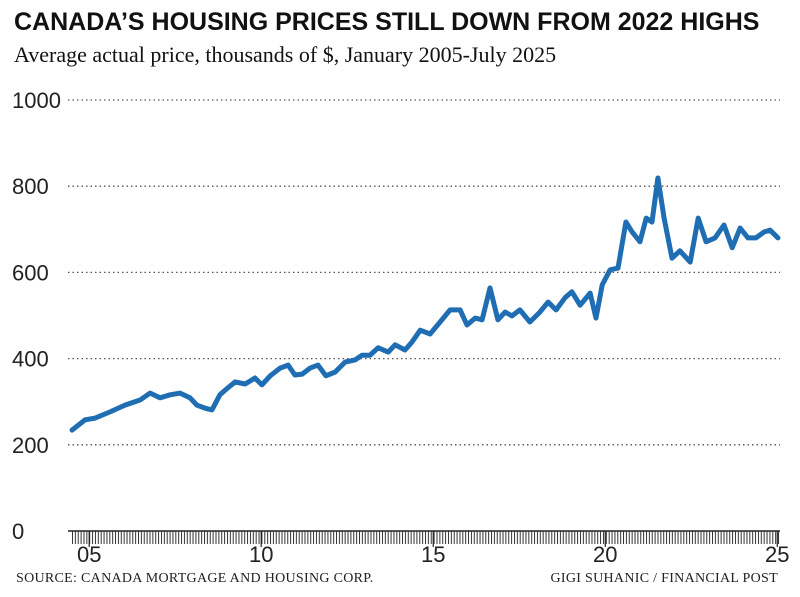 Image resolution: width=800 pixels, height=597 pixels. I want to click on x-tick-label: 10, so click(261, 554).